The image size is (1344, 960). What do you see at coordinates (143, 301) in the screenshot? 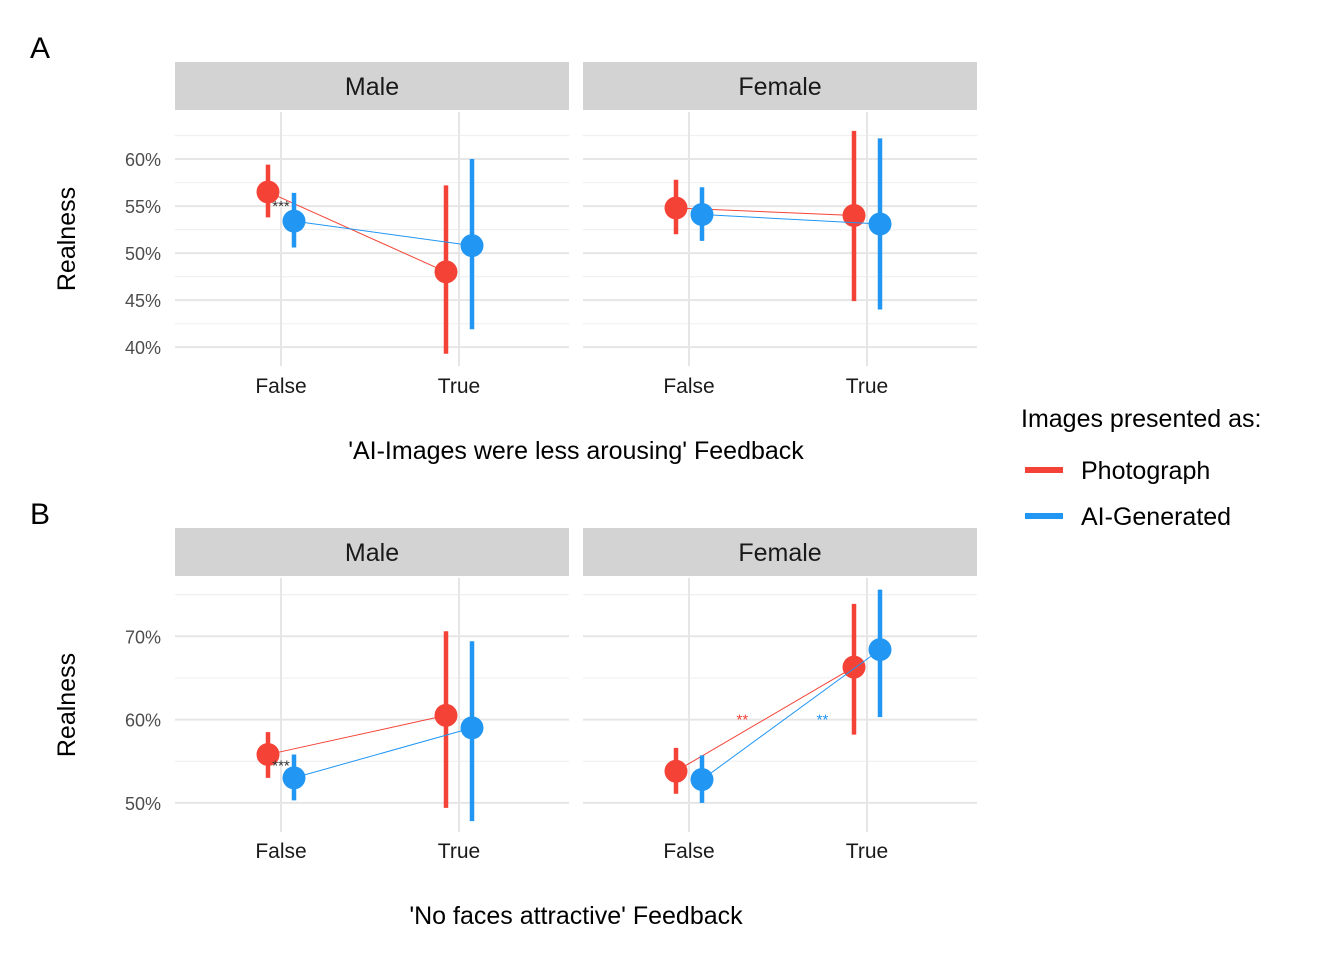
I see `y-tick-label: 45%` at bounding box center [143, 301].